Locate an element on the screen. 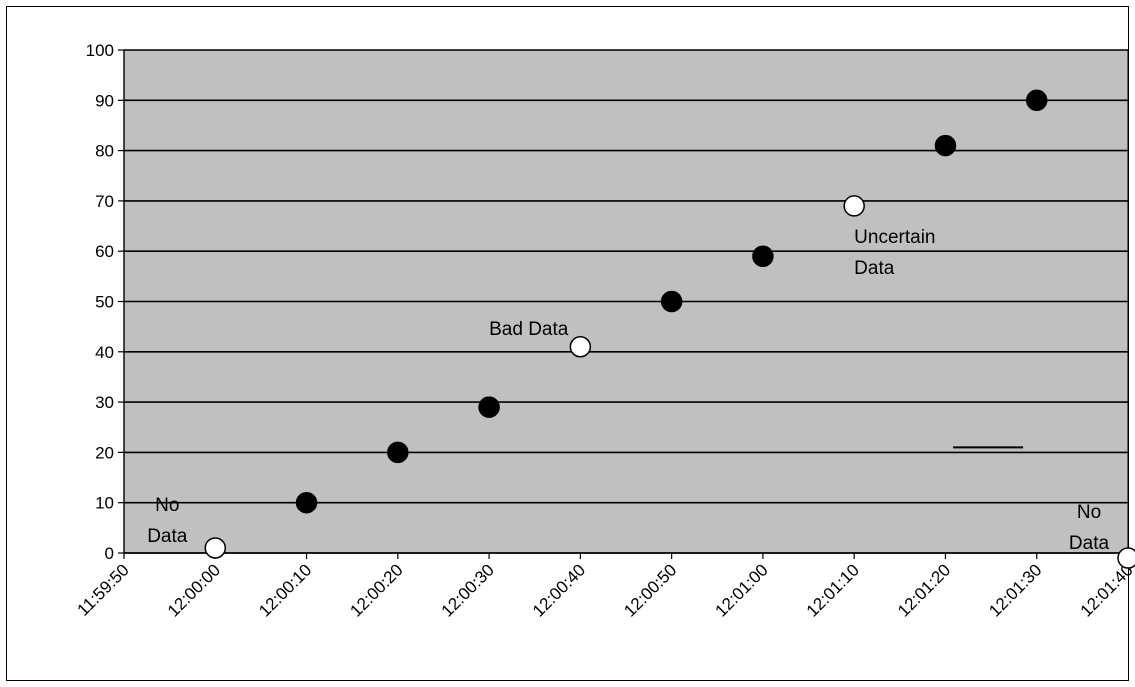  annotation-label: Bad Data is located at coordinates (529, 329).